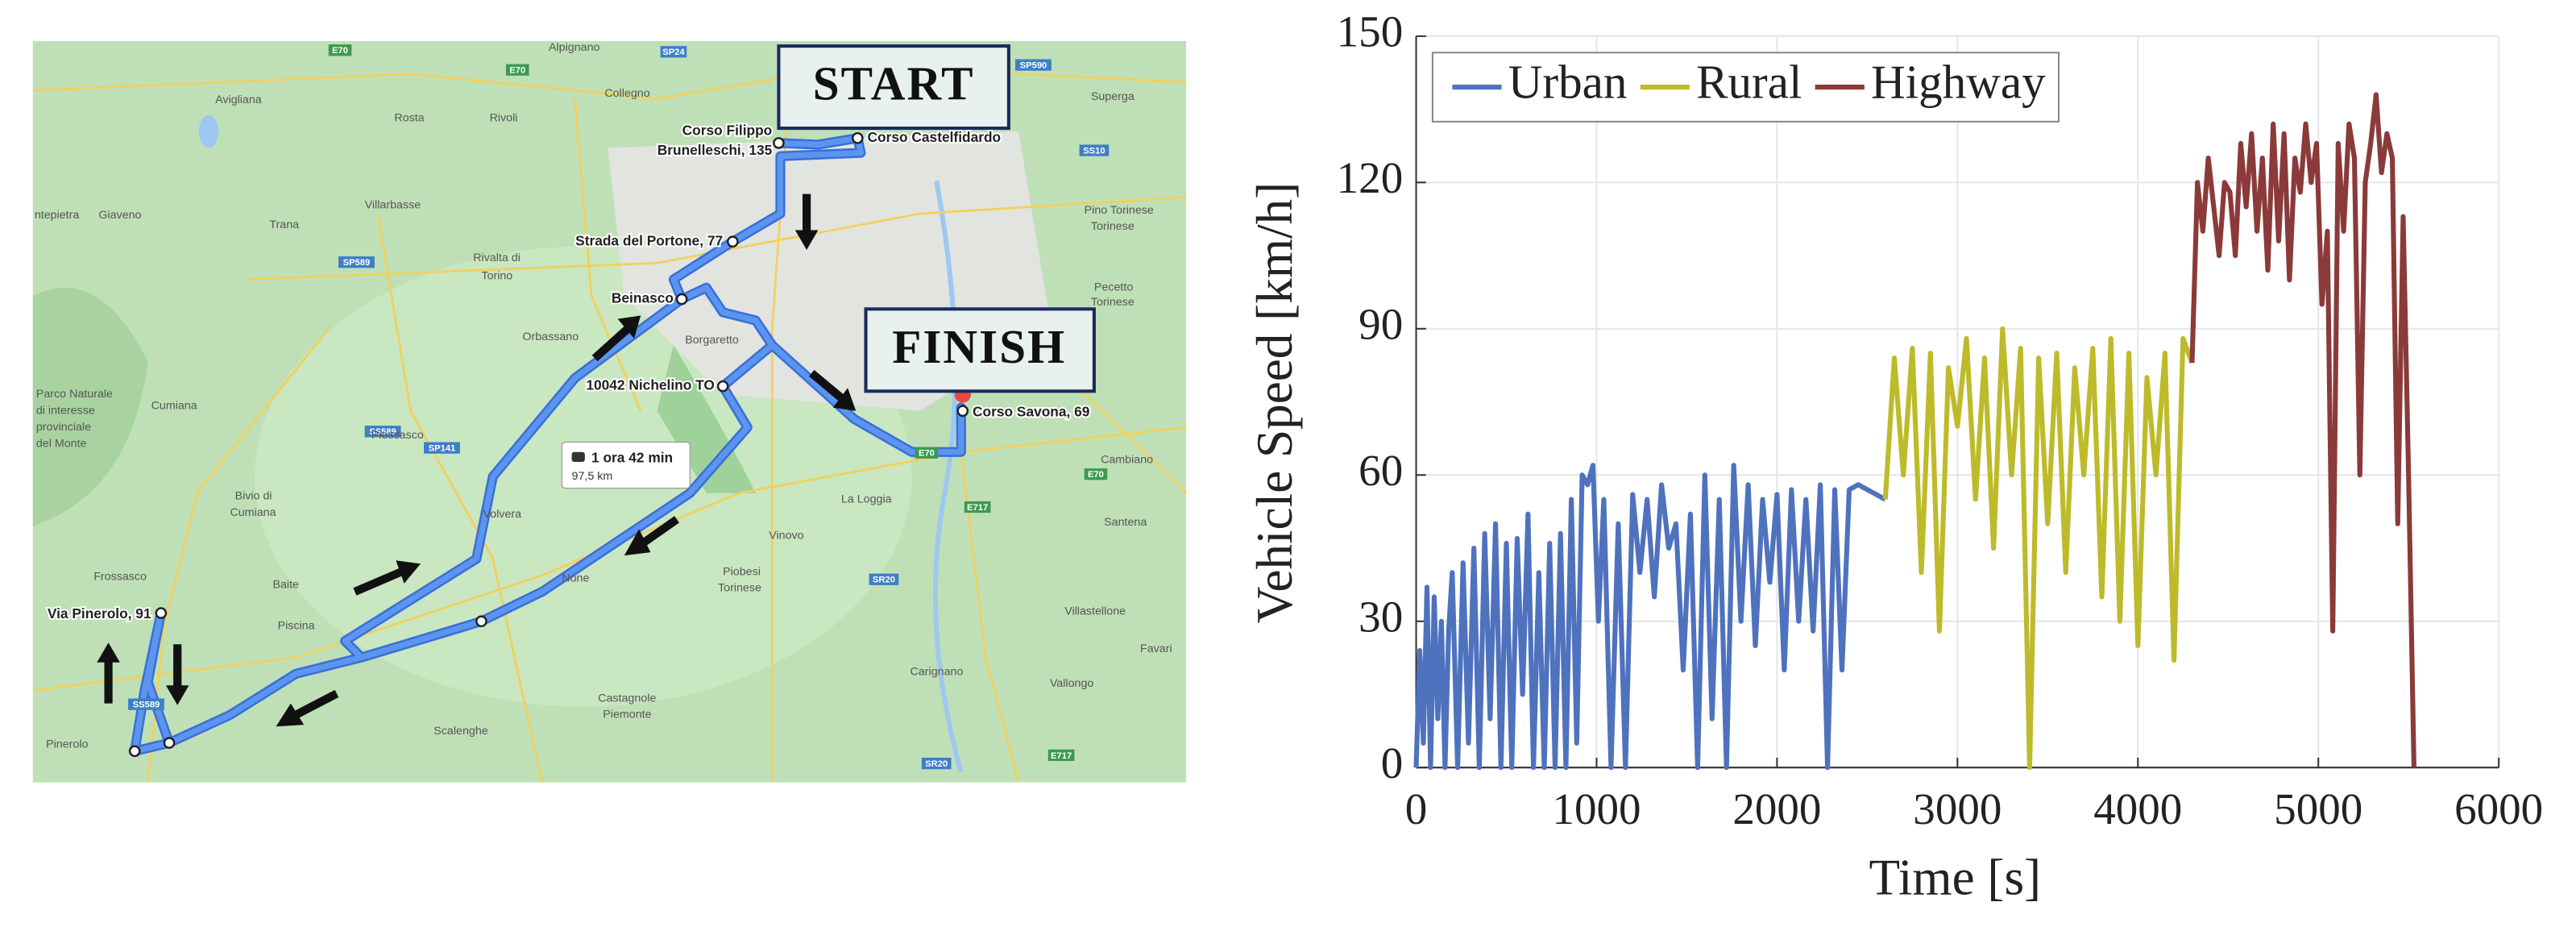 Image resolution: width=2576 pixels, height=927 pixels. Describe the element at coordinates (497, 257) in the screenshot. I see `place-label: Rivalta di` at that location.